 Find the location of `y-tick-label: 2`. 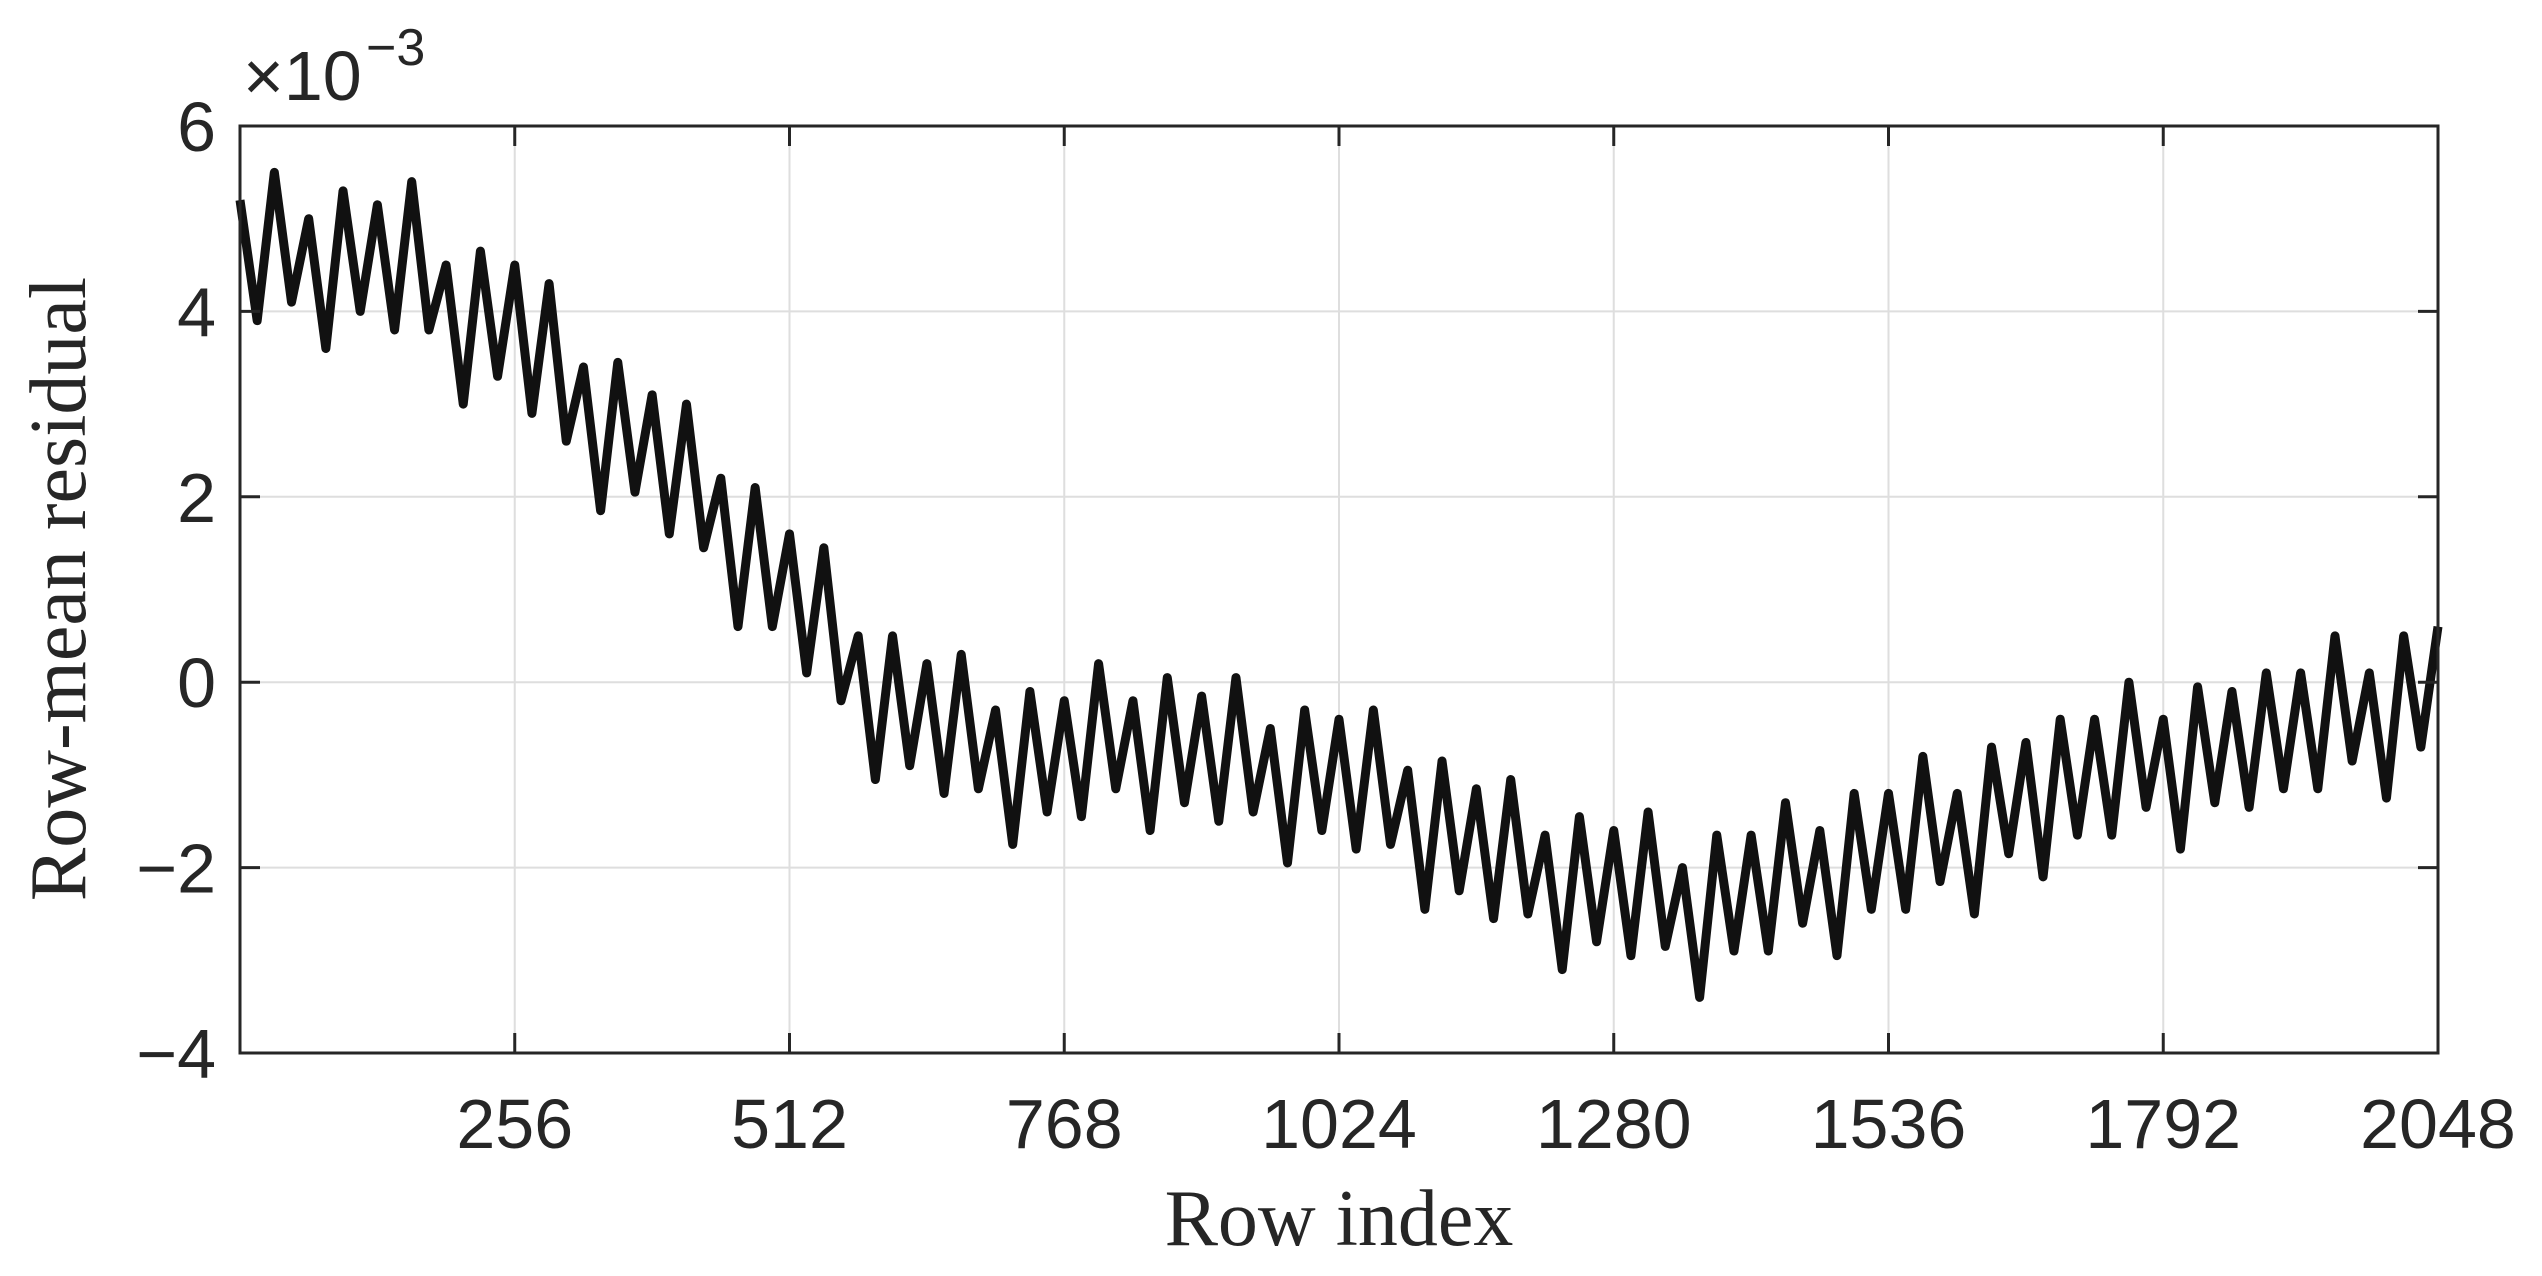

y-tick-label: 2 is located at coordinates (196, 498).